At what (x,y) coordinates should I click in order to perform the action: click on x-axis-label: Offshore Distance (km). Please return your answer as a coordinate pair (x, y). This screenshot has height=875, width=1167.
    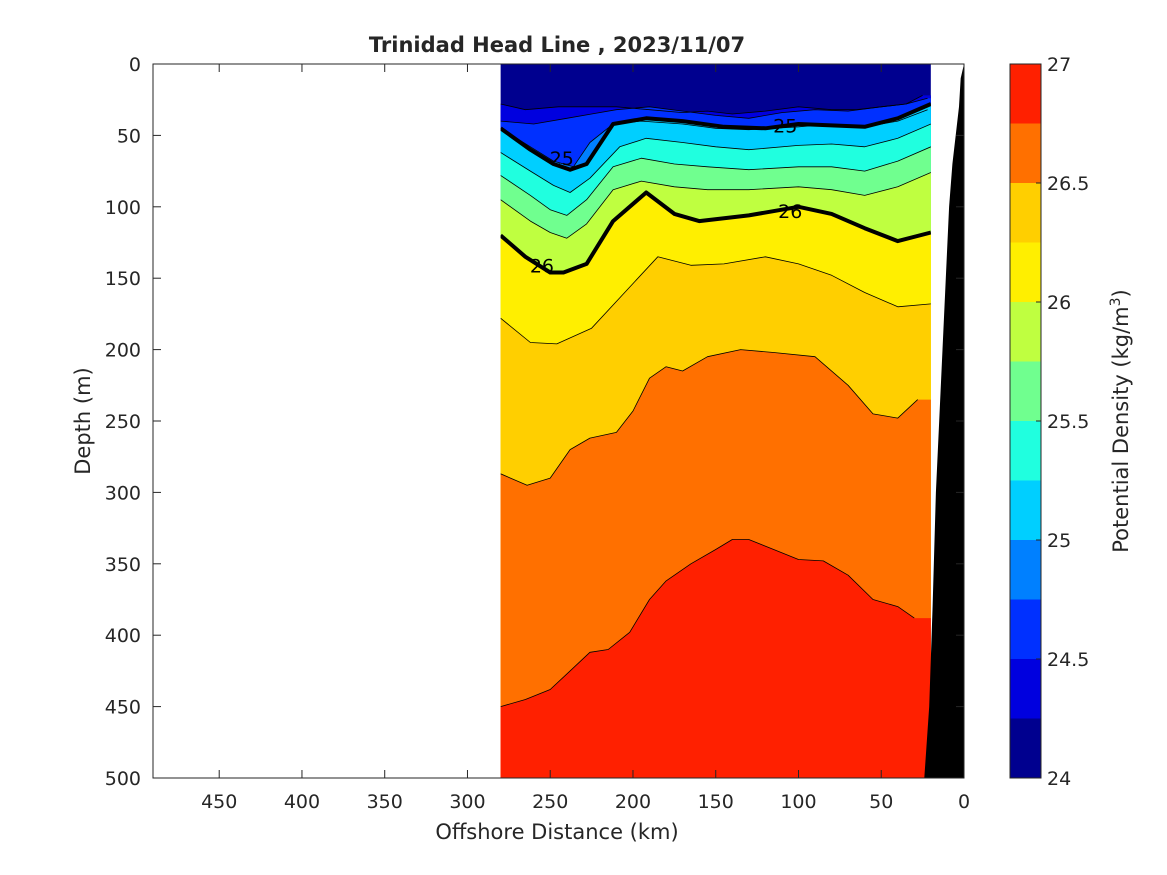
    Looking at the image, I should click on (556, 832).